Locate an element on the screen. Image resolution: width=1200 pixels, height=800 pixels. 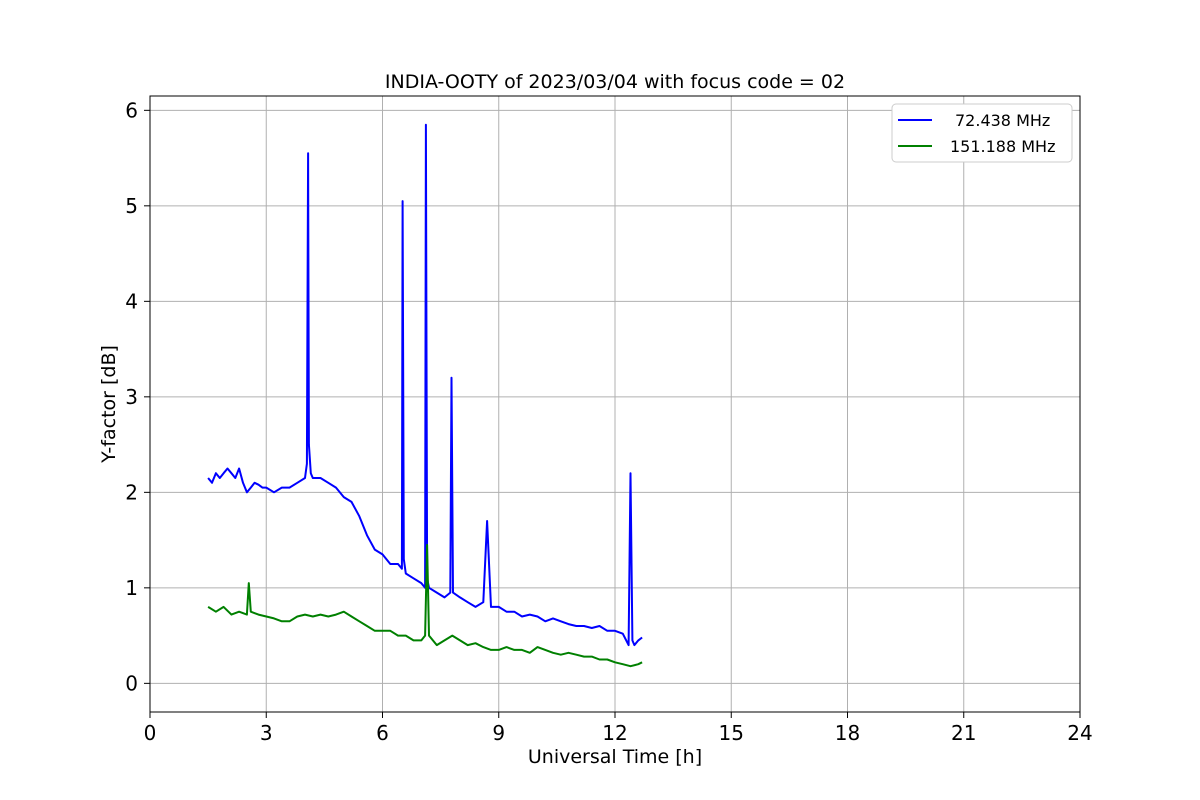
y-tick-label: 2 is located at coordinates (131, 492).